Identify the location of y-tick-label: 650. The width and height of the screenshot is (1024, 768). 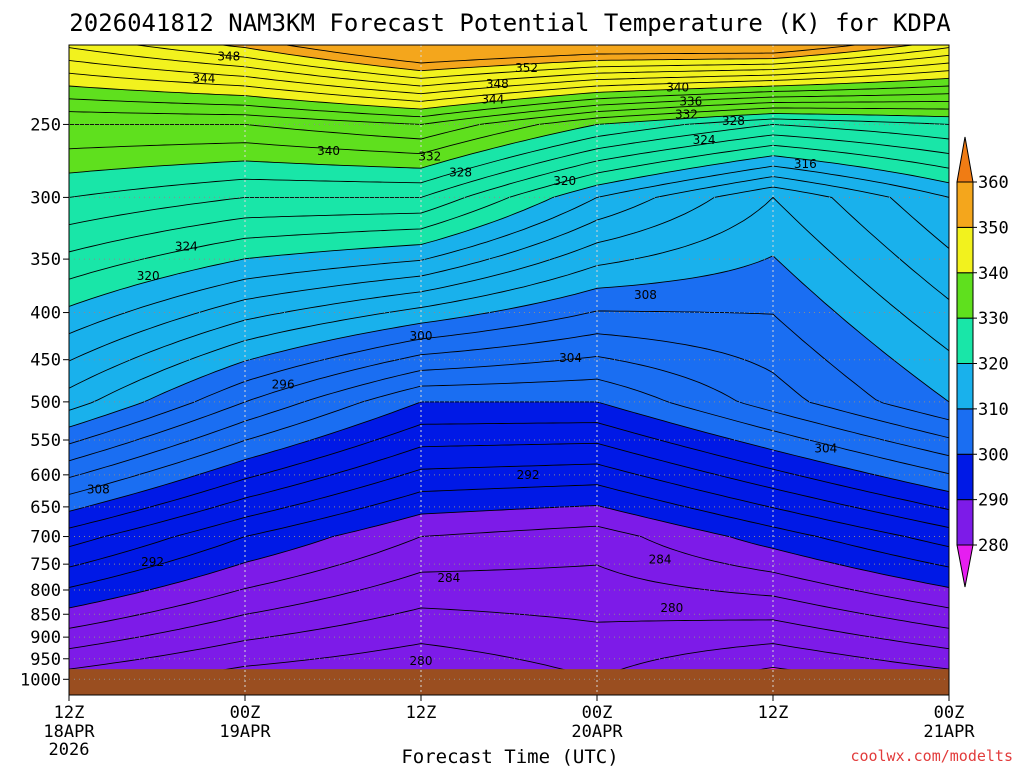
(45, 508).